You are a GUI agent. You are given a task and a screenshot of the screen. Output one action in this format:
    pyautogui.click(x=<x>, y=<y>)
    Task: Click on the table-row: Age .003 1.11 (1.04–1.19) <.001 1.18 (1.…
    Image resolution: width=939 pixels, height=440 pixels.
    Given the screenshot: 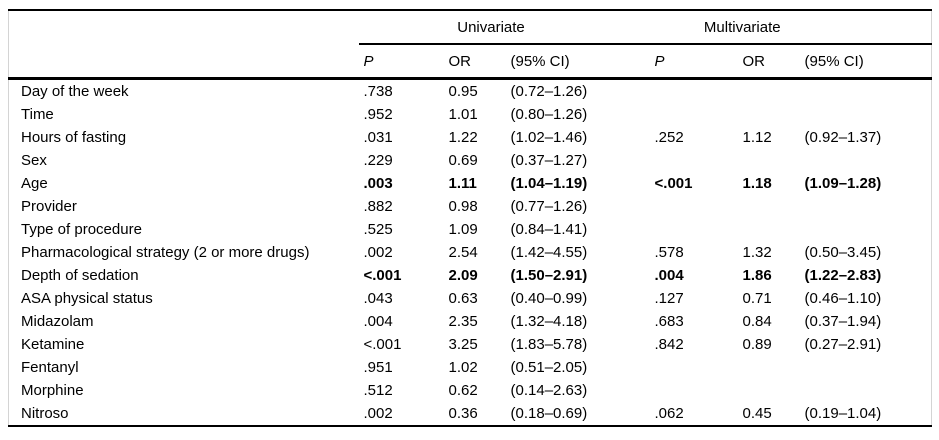 What is the action you would take?
    pyautogui.click(x=470, y=183)
    